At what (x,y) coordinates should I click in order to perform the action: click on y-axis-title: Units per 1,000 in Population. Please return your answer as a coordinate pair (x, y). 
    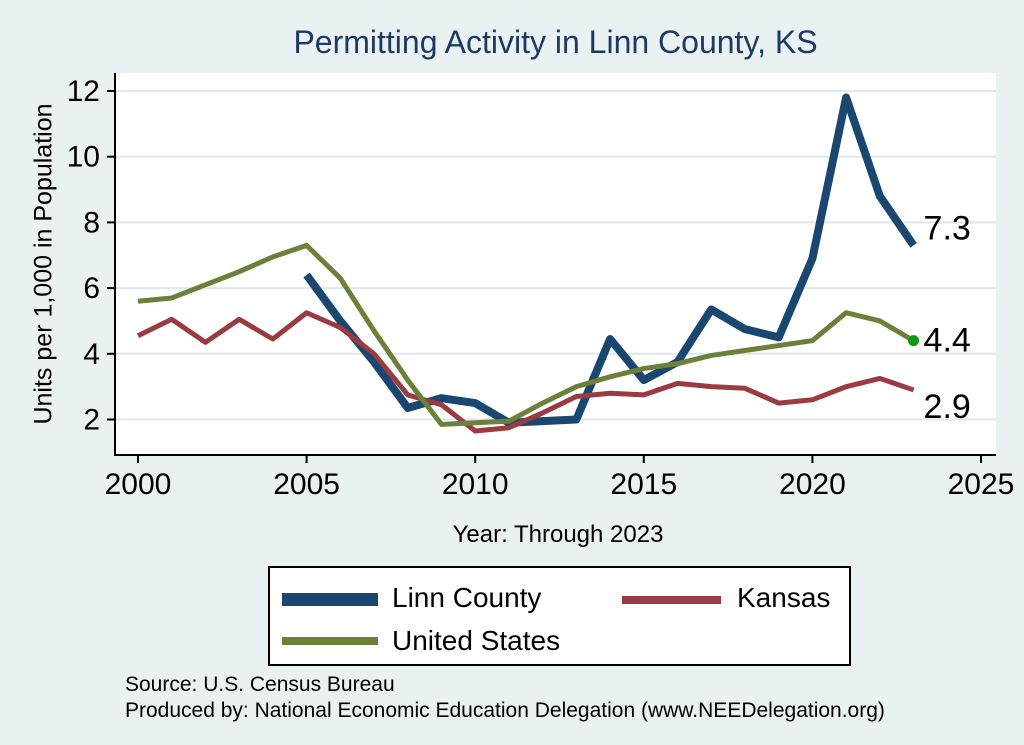
    Looking at the image, I should click on (43, 264).